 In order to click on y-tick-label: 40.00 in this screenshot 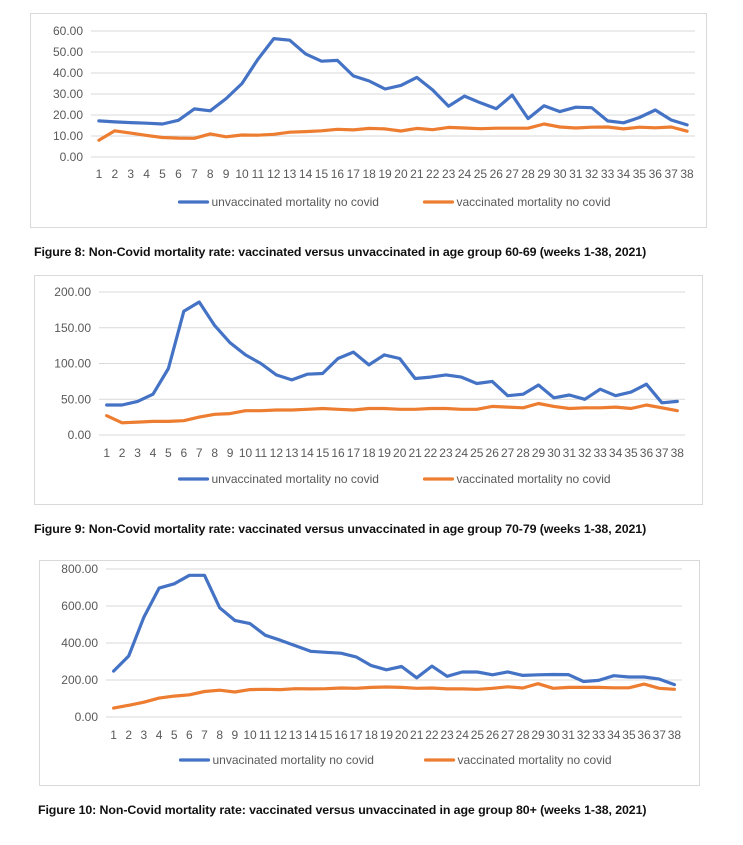, I will do `click(68, 73)`.